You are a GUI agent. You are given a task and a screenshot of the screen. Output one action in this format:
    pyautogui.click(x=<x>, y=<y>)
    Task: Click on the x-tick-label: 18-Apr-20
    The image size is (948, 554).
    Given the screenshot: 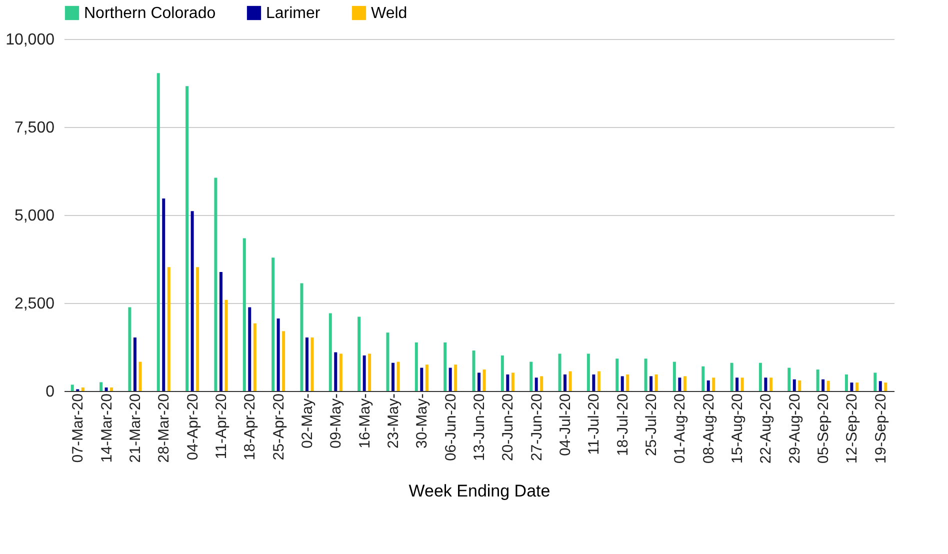 What is the action you would take?
    pyautogui.click(x=250, y=427)
    